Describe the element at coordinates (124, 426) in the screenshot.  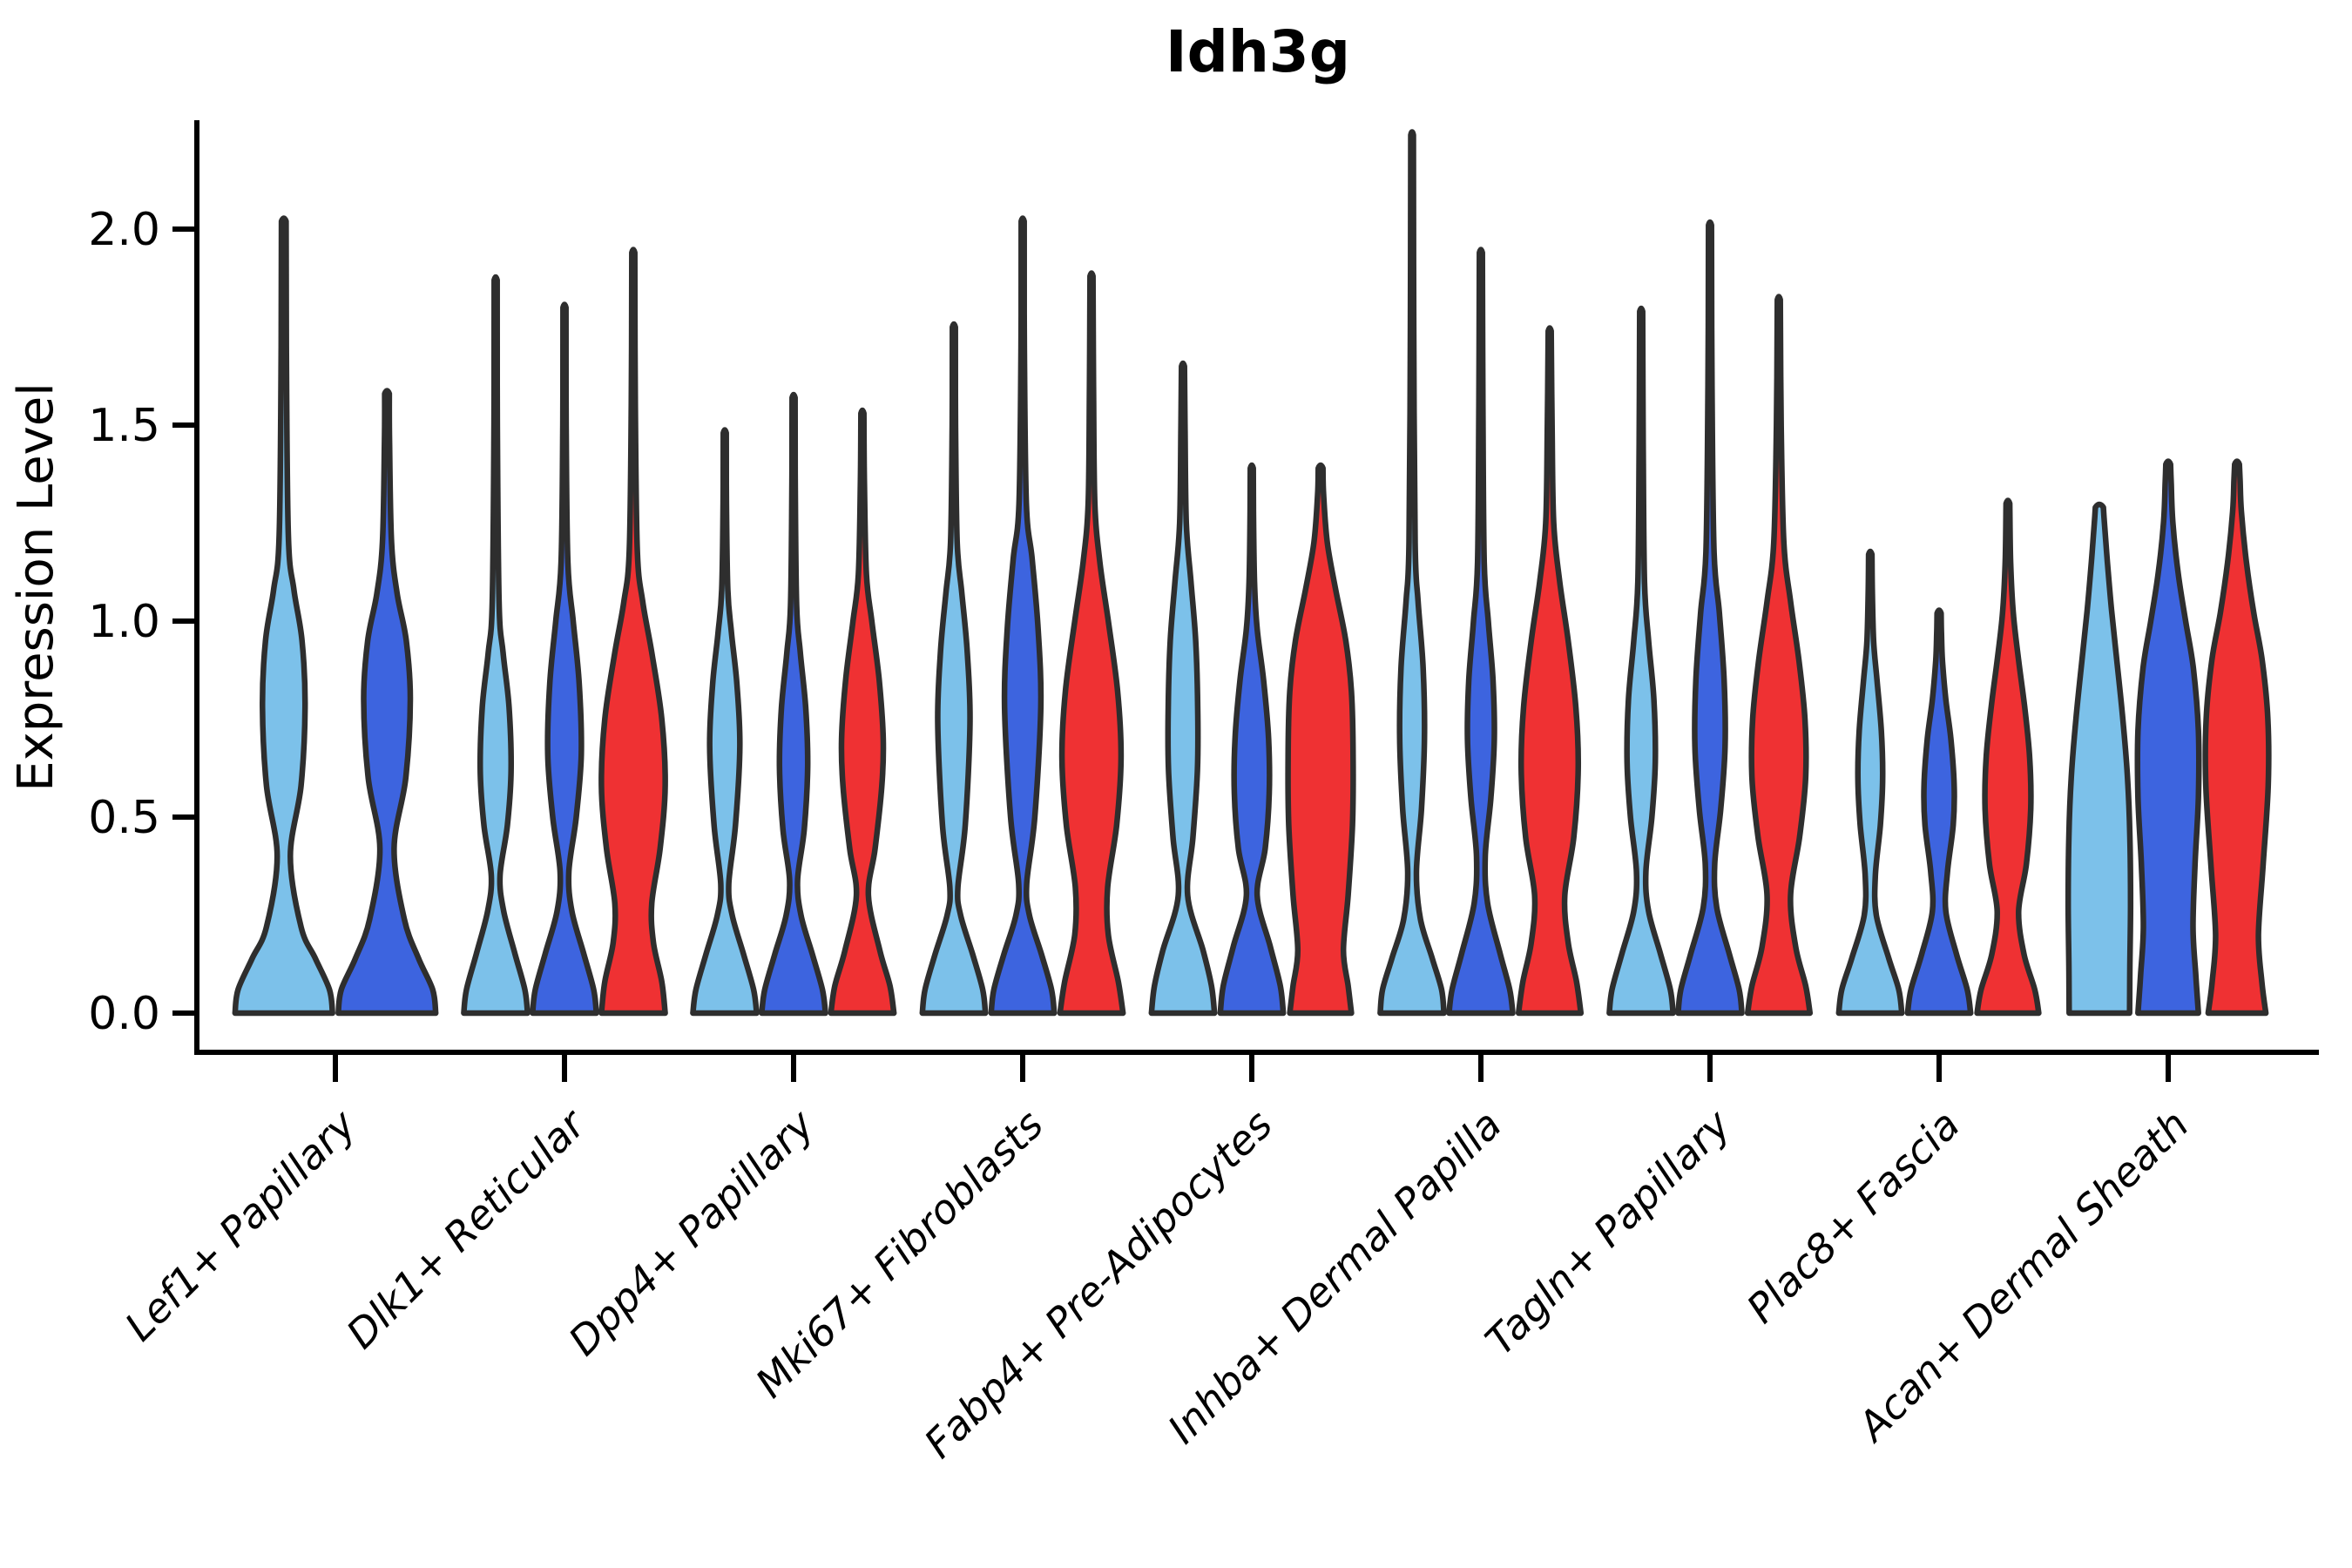
I see `y-tick-label: 1.5` at that location.